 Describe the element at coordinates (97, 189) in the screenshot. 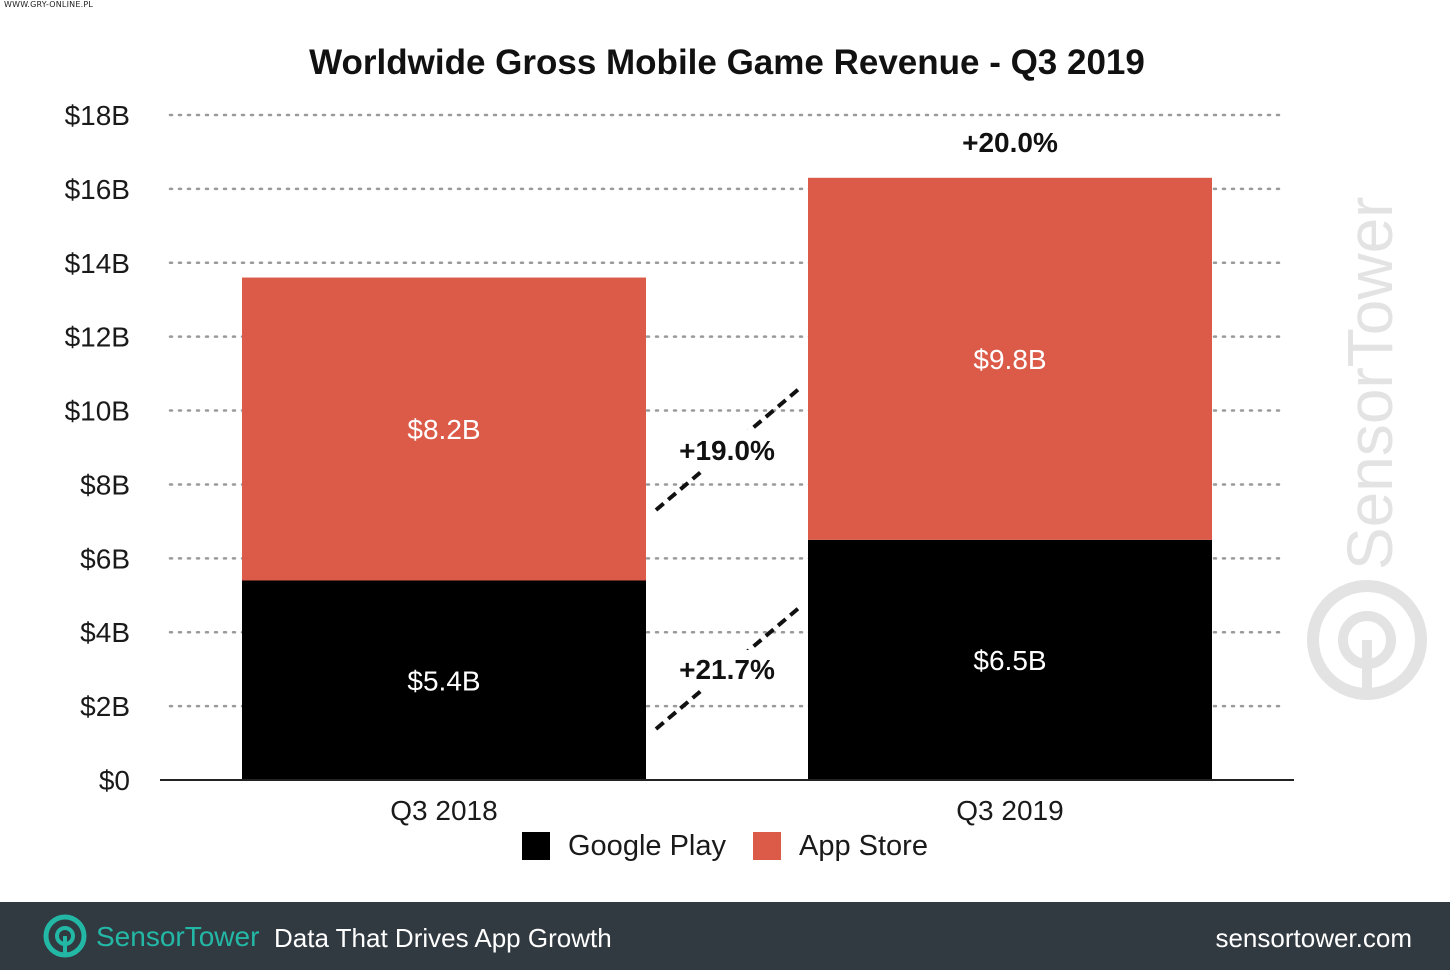

I see `y-tick-label: $16B` at that location.